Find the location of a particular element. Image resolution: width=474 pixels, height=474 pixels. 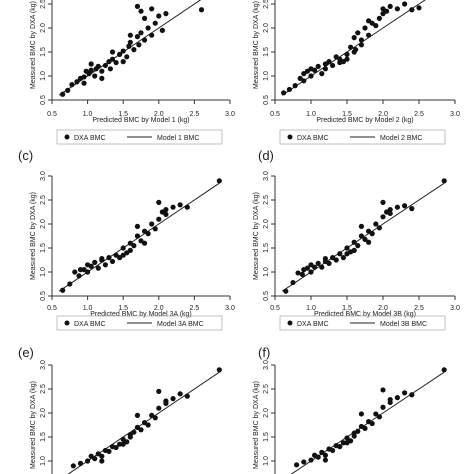

y-tick-label: 1.5 is located at coordinates (266, 52).